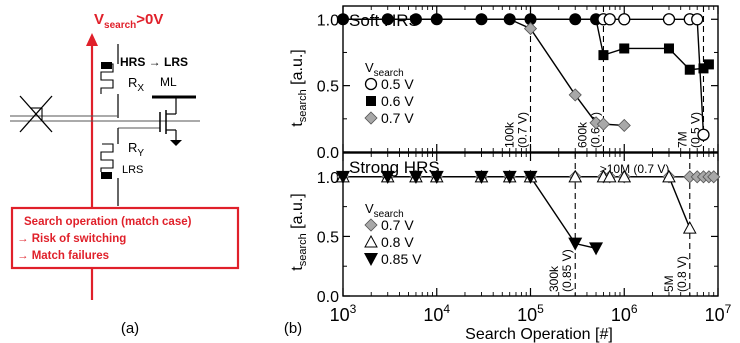  Describe the element at coordinates (108, 222) in the screenshot. I see `box-line-1: Search operation (match case)` at that location.